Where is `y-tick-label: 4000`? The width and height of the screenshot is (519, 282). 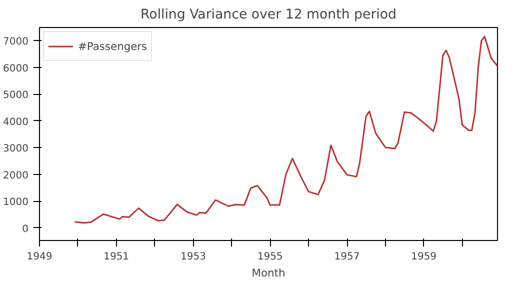
y-tick-label: 4000 is located at coordinates (16, 122).